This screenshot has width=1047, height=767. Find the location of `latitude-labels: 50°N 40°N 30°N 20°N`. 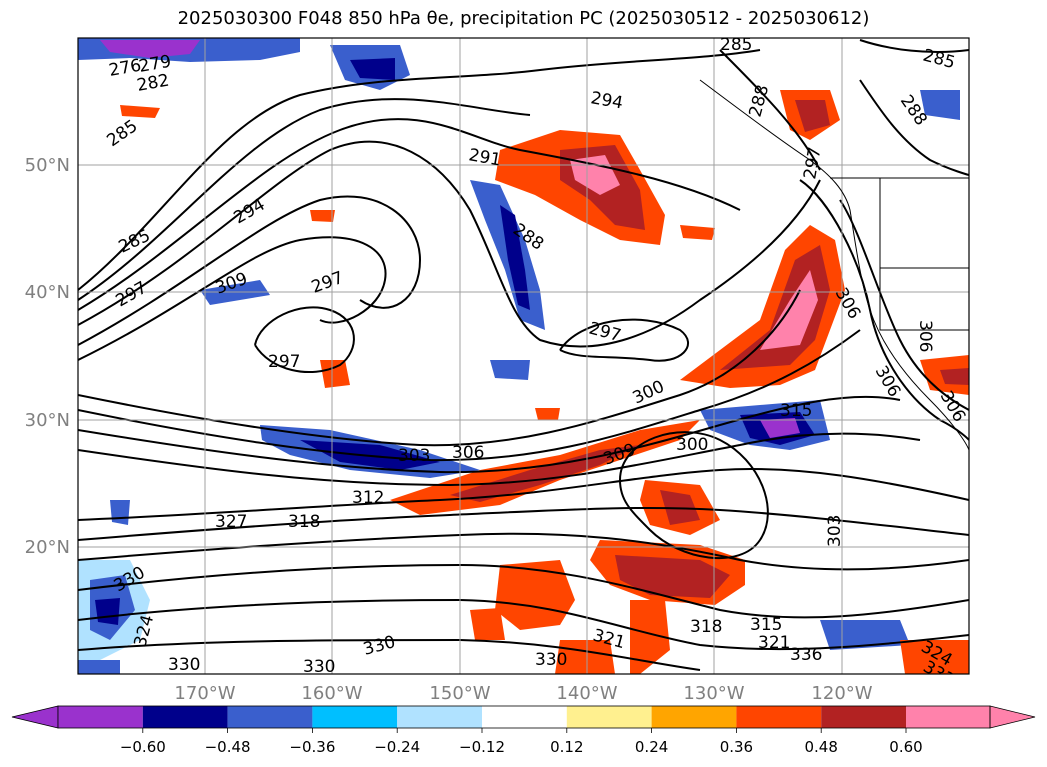

latitude-labels: 50°N 40°N 30°N 20°N is located at coordinates (47, 356).